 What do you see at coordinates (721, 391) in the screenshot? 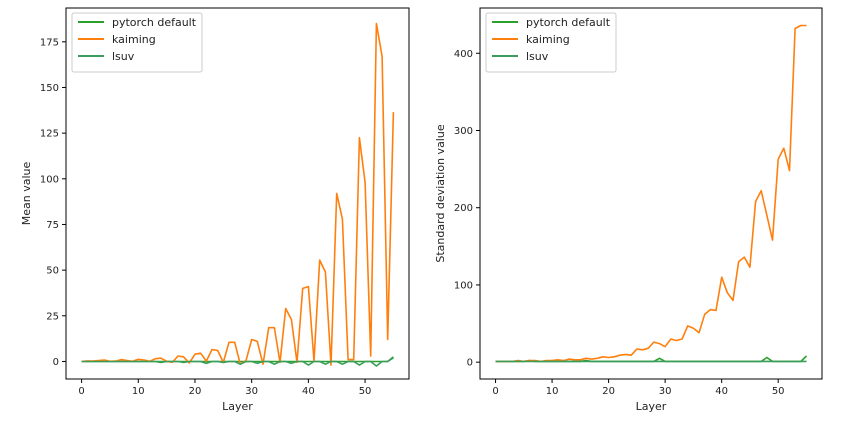
I see `std-x-tick-label: 40` at bounding box center [721, 391].